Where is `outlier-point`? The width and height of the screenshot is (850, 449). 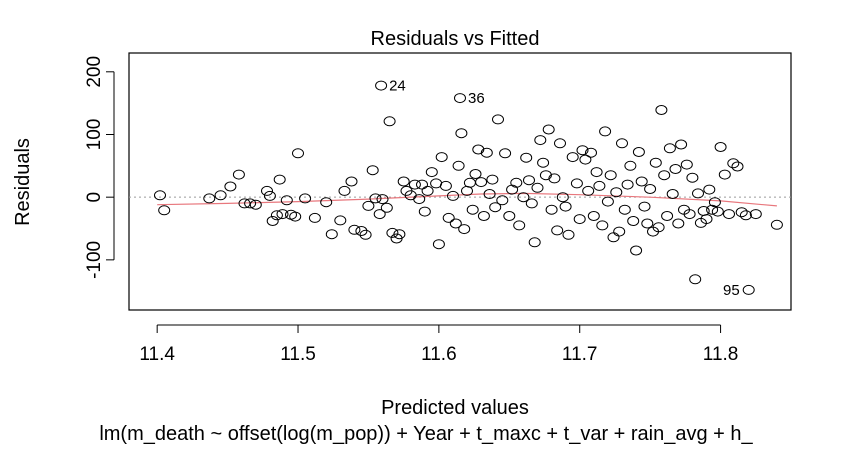
outlier-point is located at coordinates (748, 289).